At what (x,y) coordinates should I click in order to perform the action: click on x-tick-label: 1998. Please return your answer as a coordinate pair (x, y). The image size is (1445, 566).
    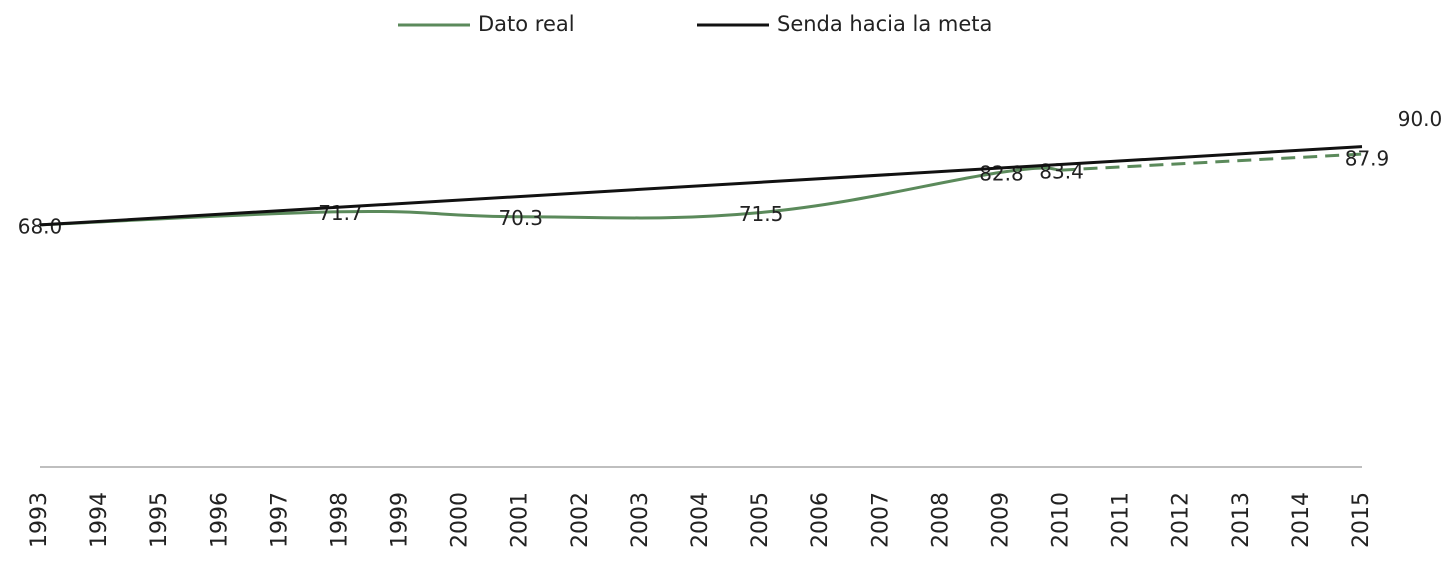
    Looking at the image, I should click on (339, 520).